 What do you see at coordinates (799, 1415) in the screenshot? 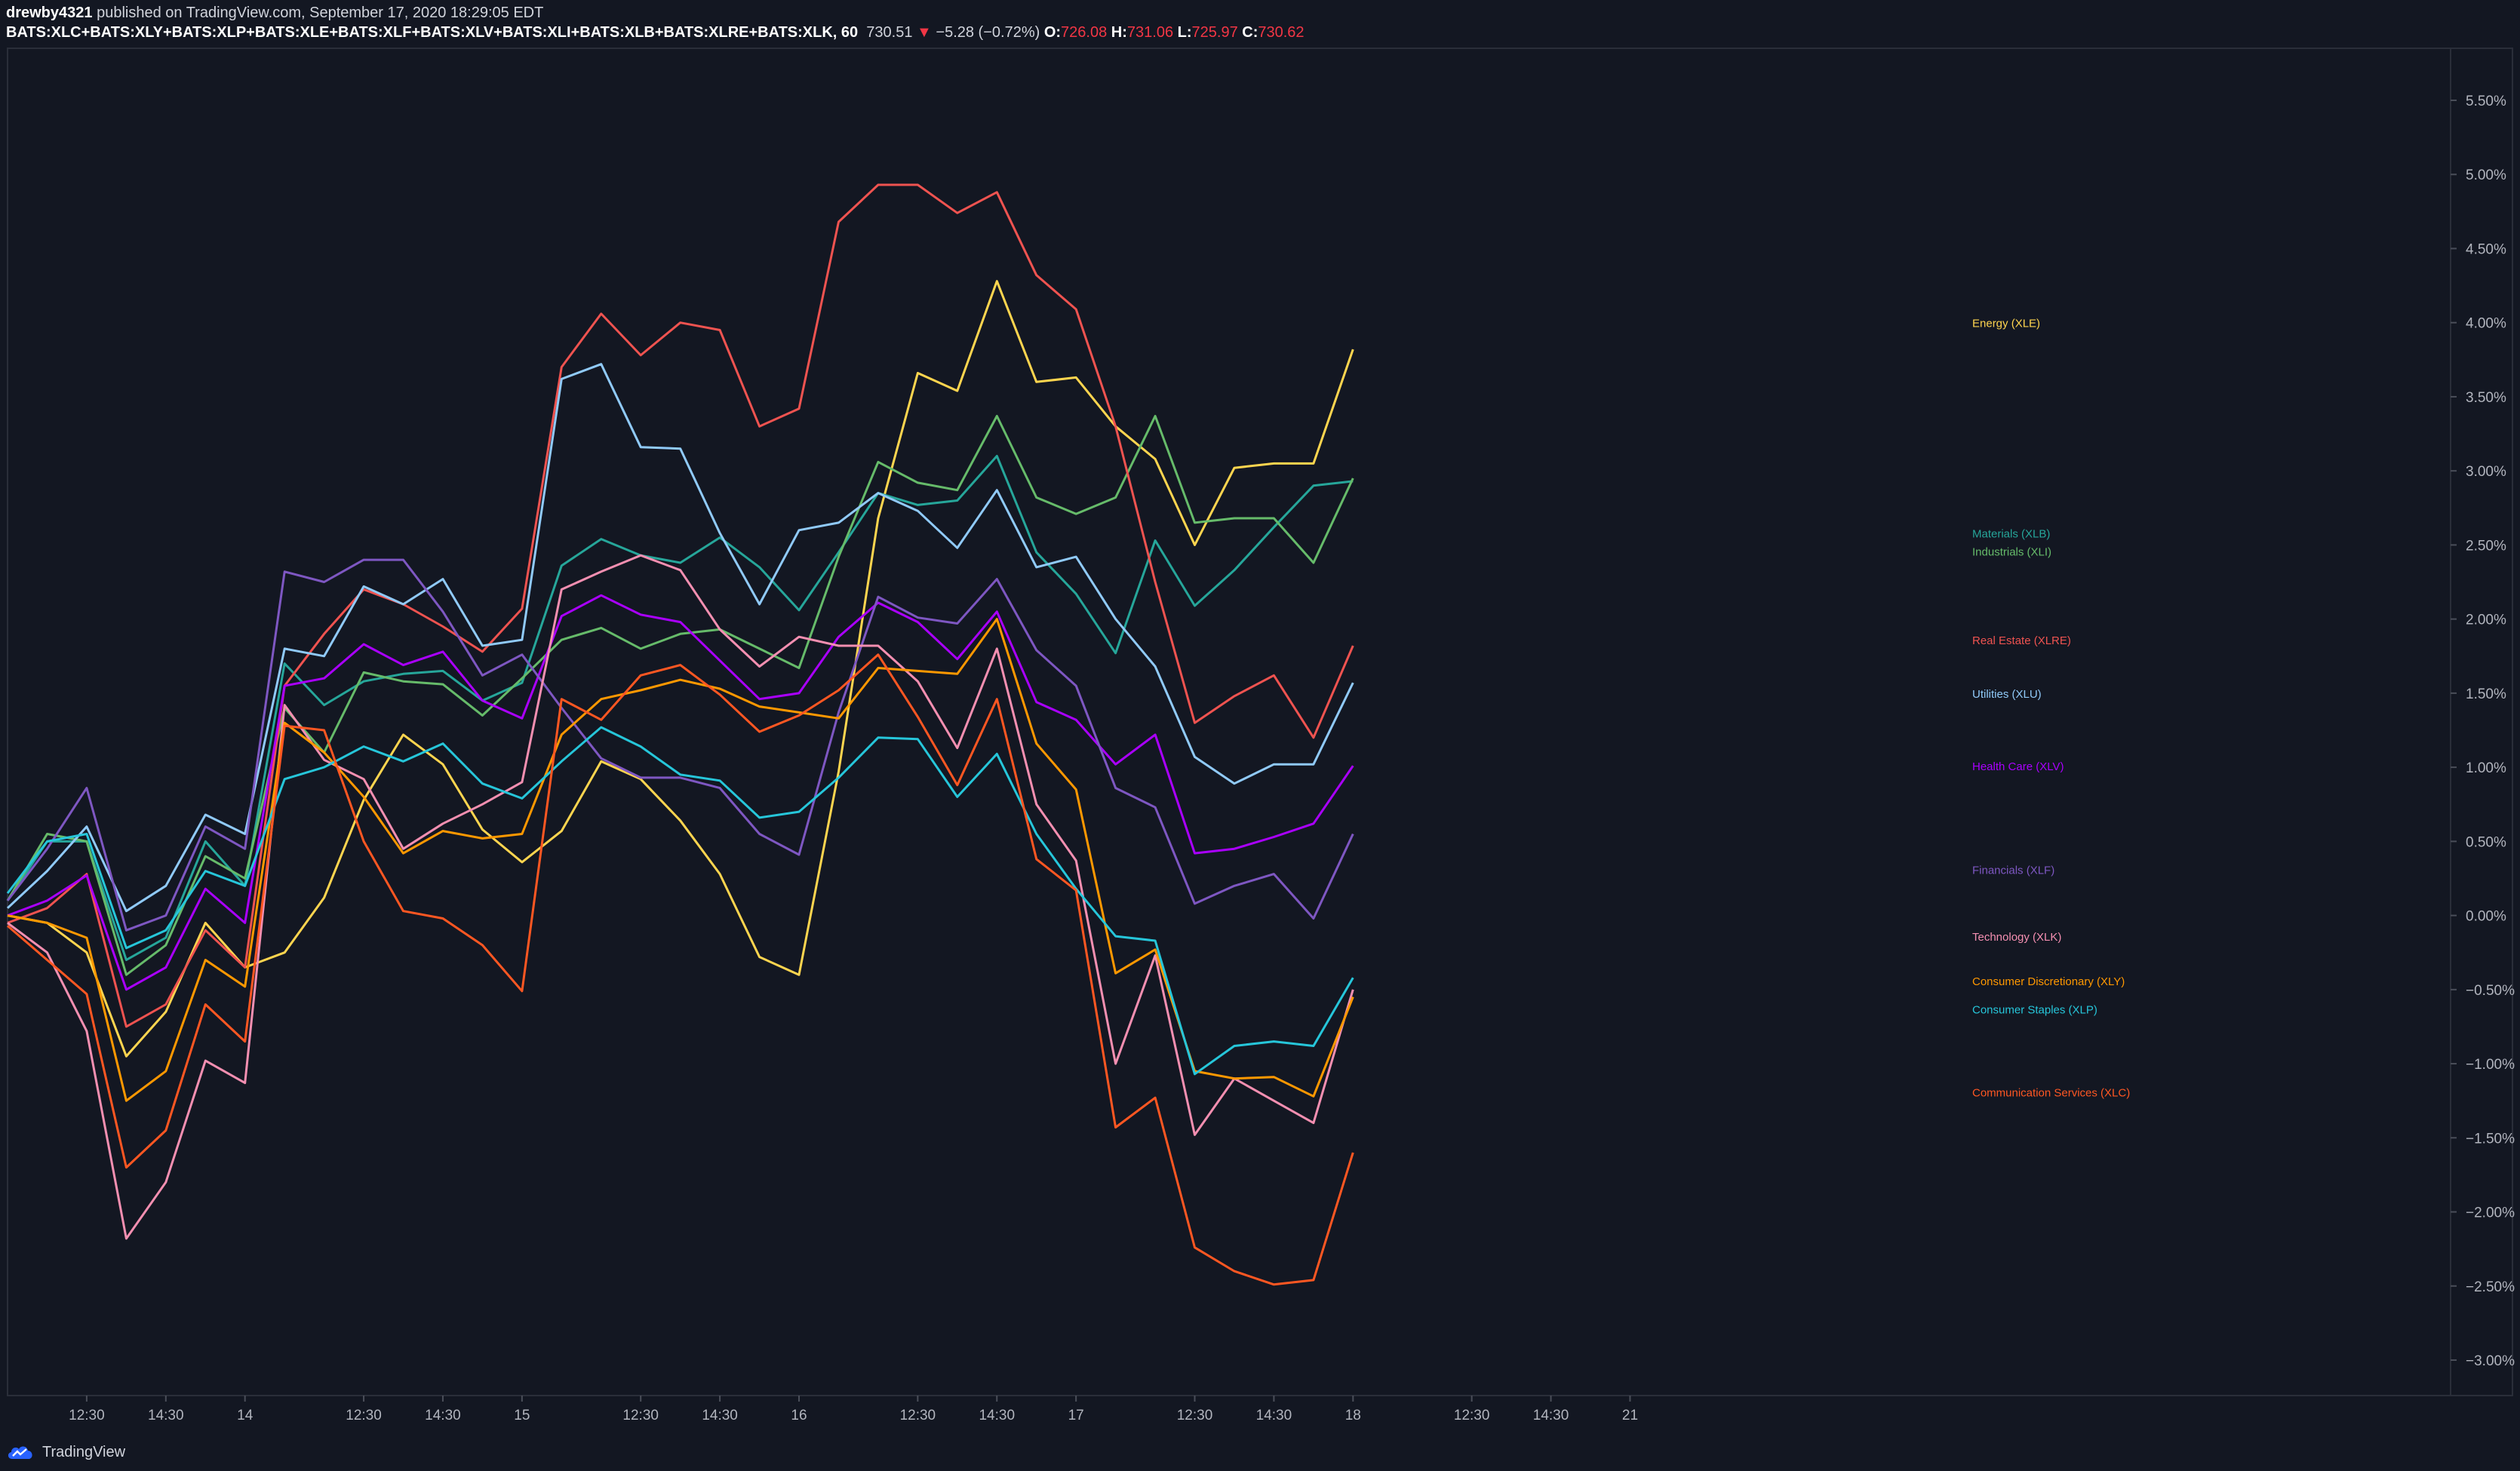
I see `x-tick-label: 16` at bounding box center [799, 1415].